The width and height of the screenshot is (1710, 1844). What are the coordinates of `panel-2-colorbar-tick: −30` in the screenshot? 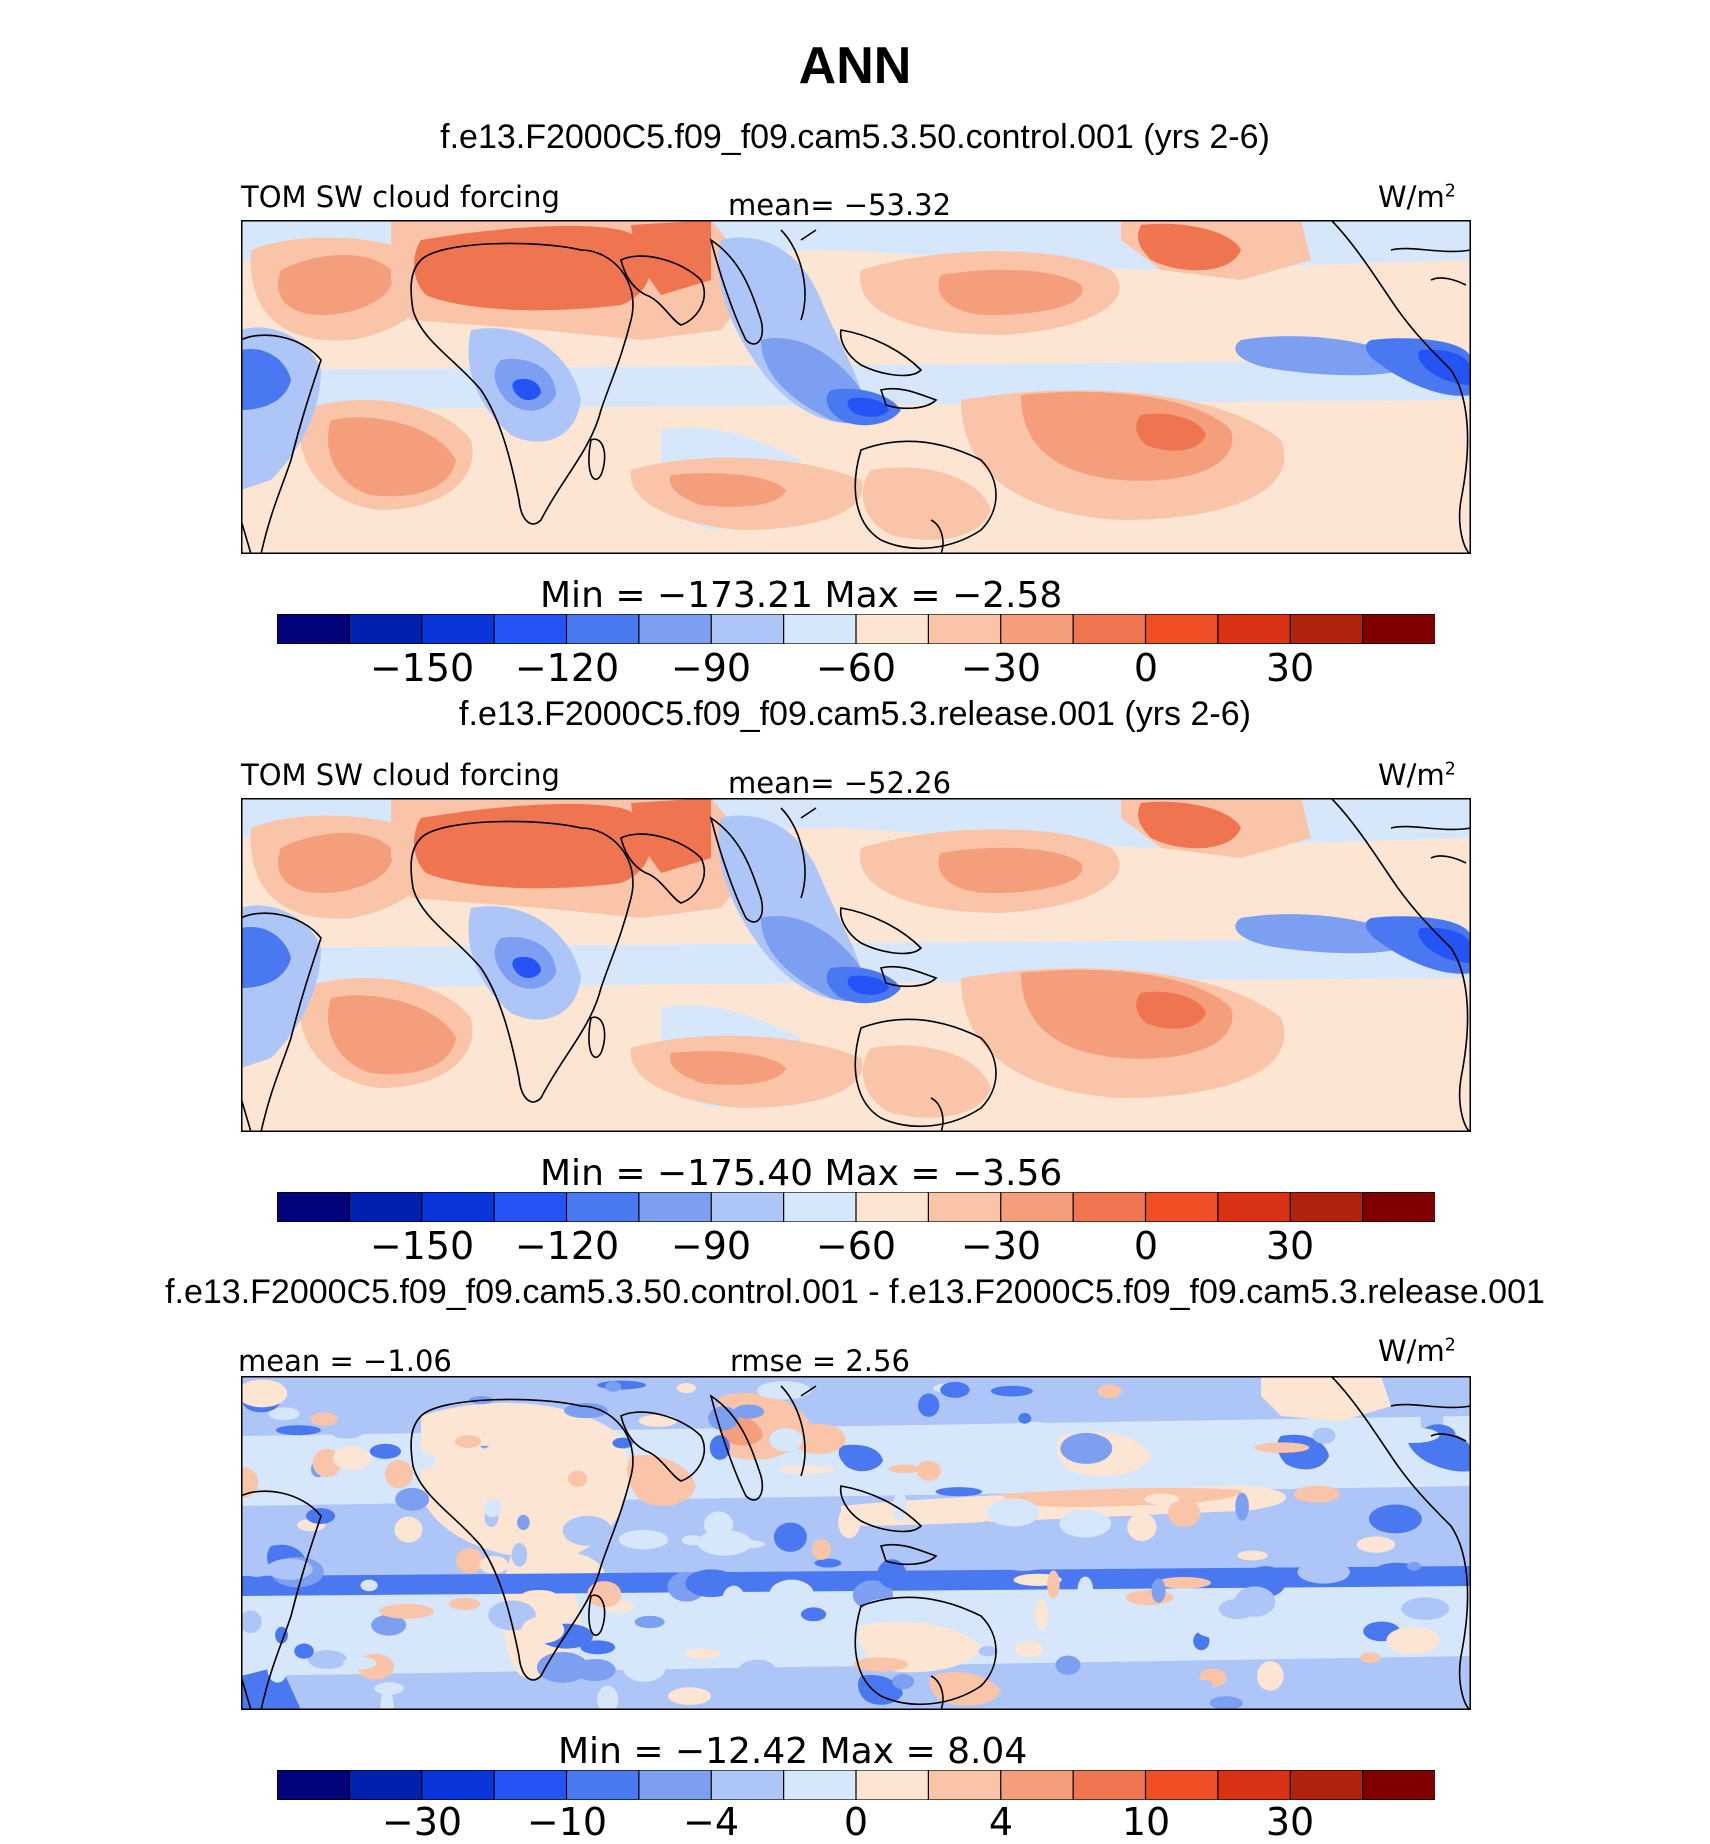 It's located at (1001, 1246).